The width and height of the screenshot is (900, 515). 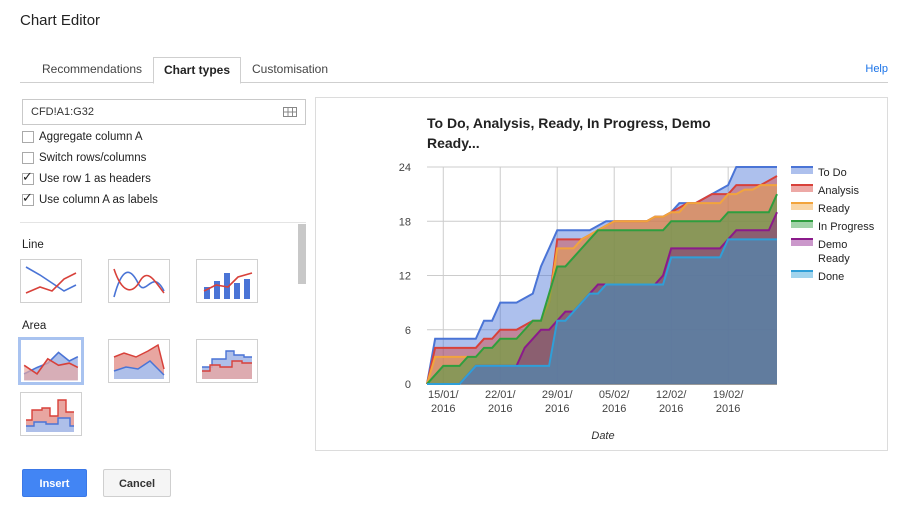 I want to click on x-tick-label: 29/01/, so click(x=558, y=395).